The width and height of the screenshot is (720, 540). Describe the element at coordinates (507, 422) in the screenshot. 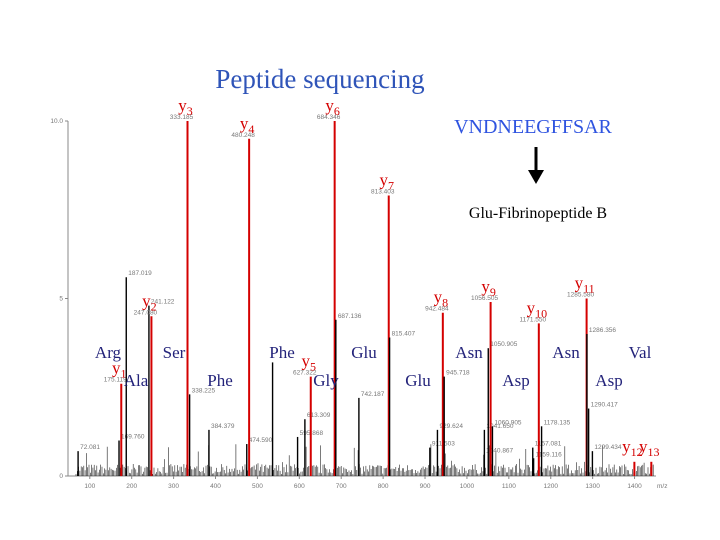

I see `peak-label: 1060.905` at that location.